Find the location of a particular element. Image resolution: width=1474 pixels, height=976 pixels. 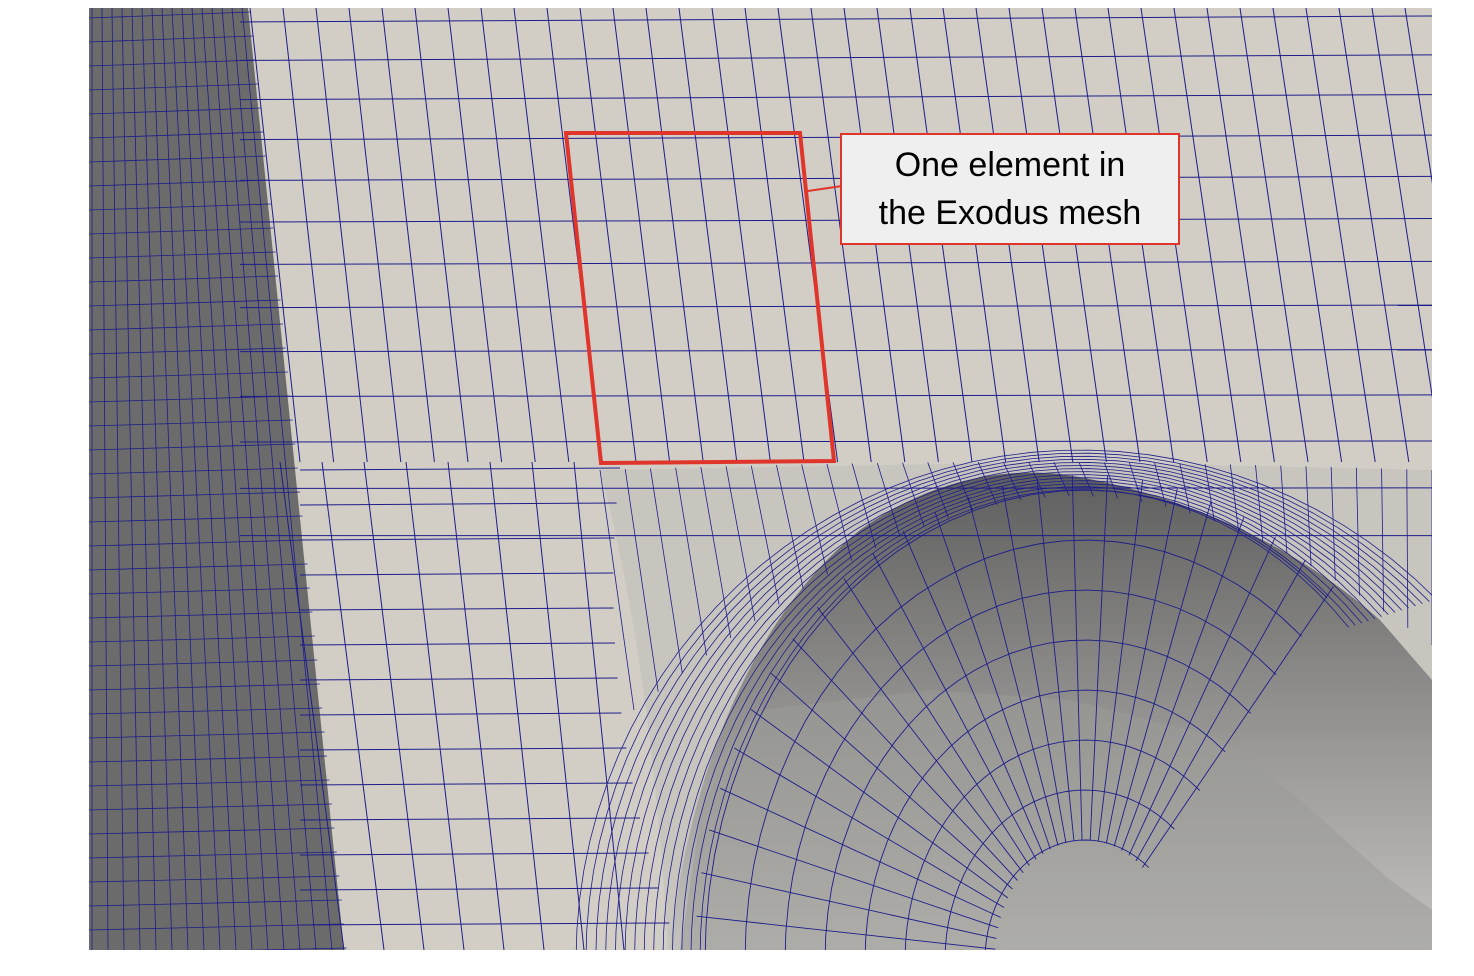

callout-leader-line is located at coordinates (825, 188).